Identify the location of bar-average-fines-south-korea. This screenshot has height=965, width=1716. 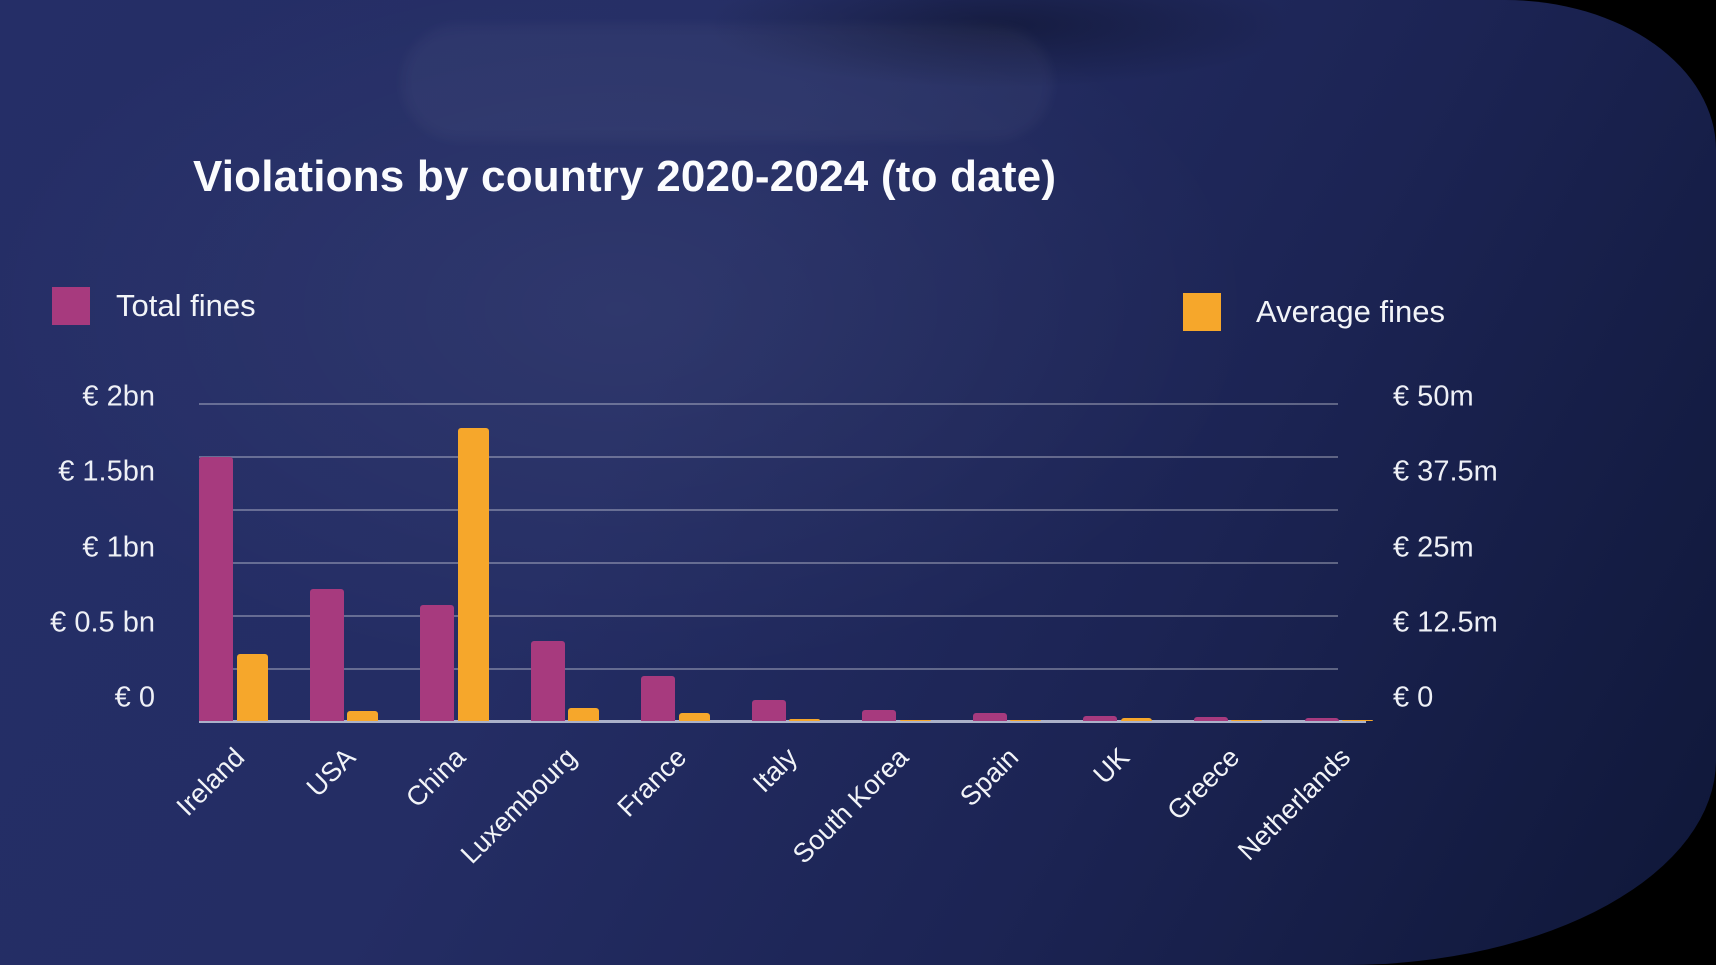
(915, 720).